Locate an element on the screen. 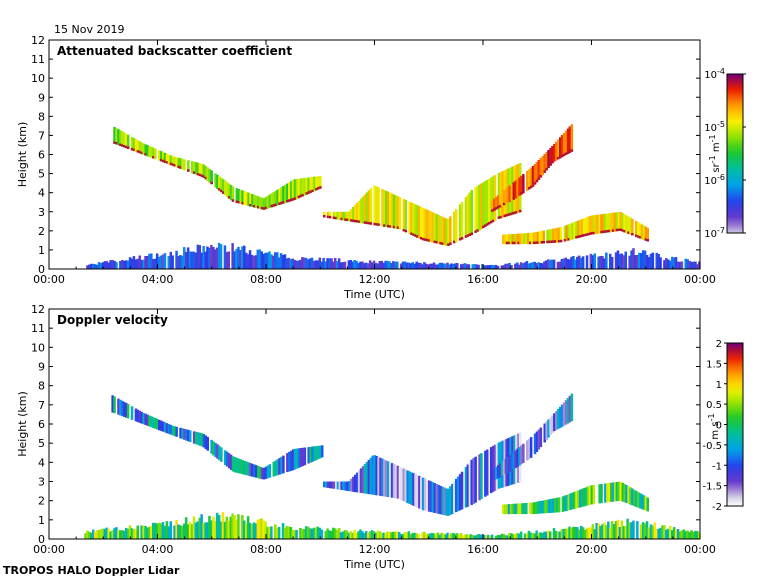 This screenshot has height=580, width=780. y-tick-label: 6 is located at coordinates (41, 155).